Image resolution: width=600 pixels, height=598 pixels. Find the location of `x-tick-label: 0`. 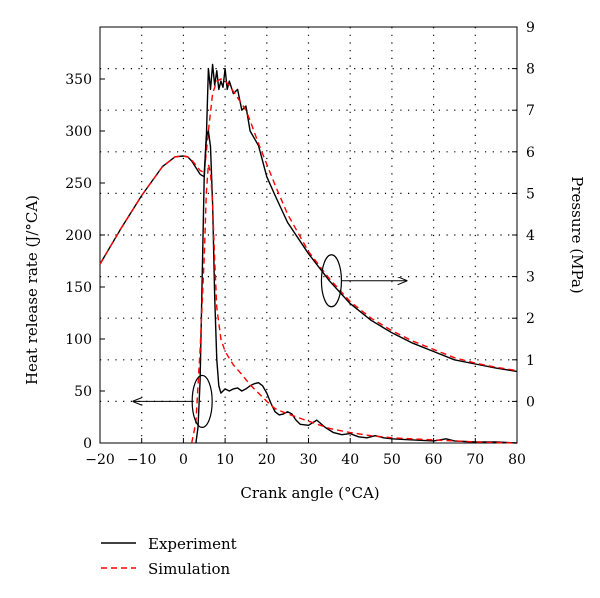

x-tick-label: 0 is located at coordinates (183, 460).